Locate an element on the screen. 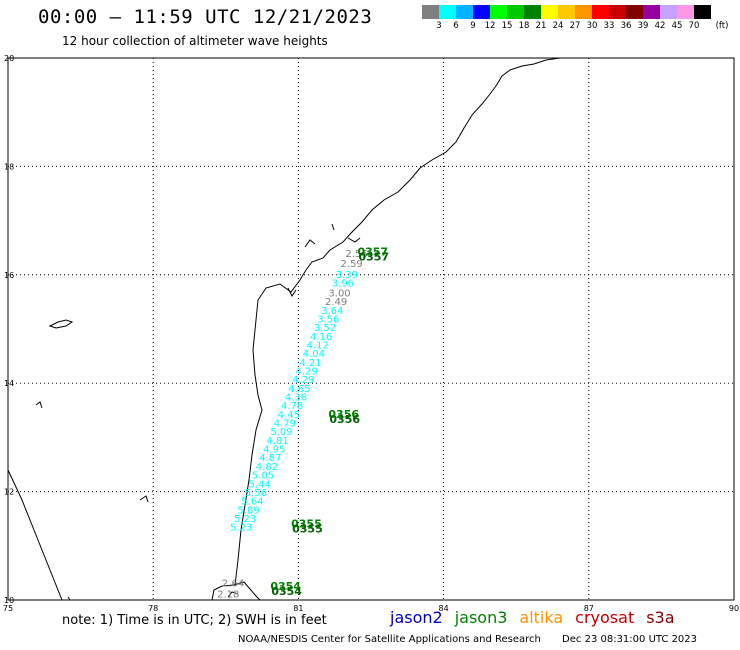 This screenshot has width=740, height=650. legend-label: 12 is located at coordinates (490, 26).